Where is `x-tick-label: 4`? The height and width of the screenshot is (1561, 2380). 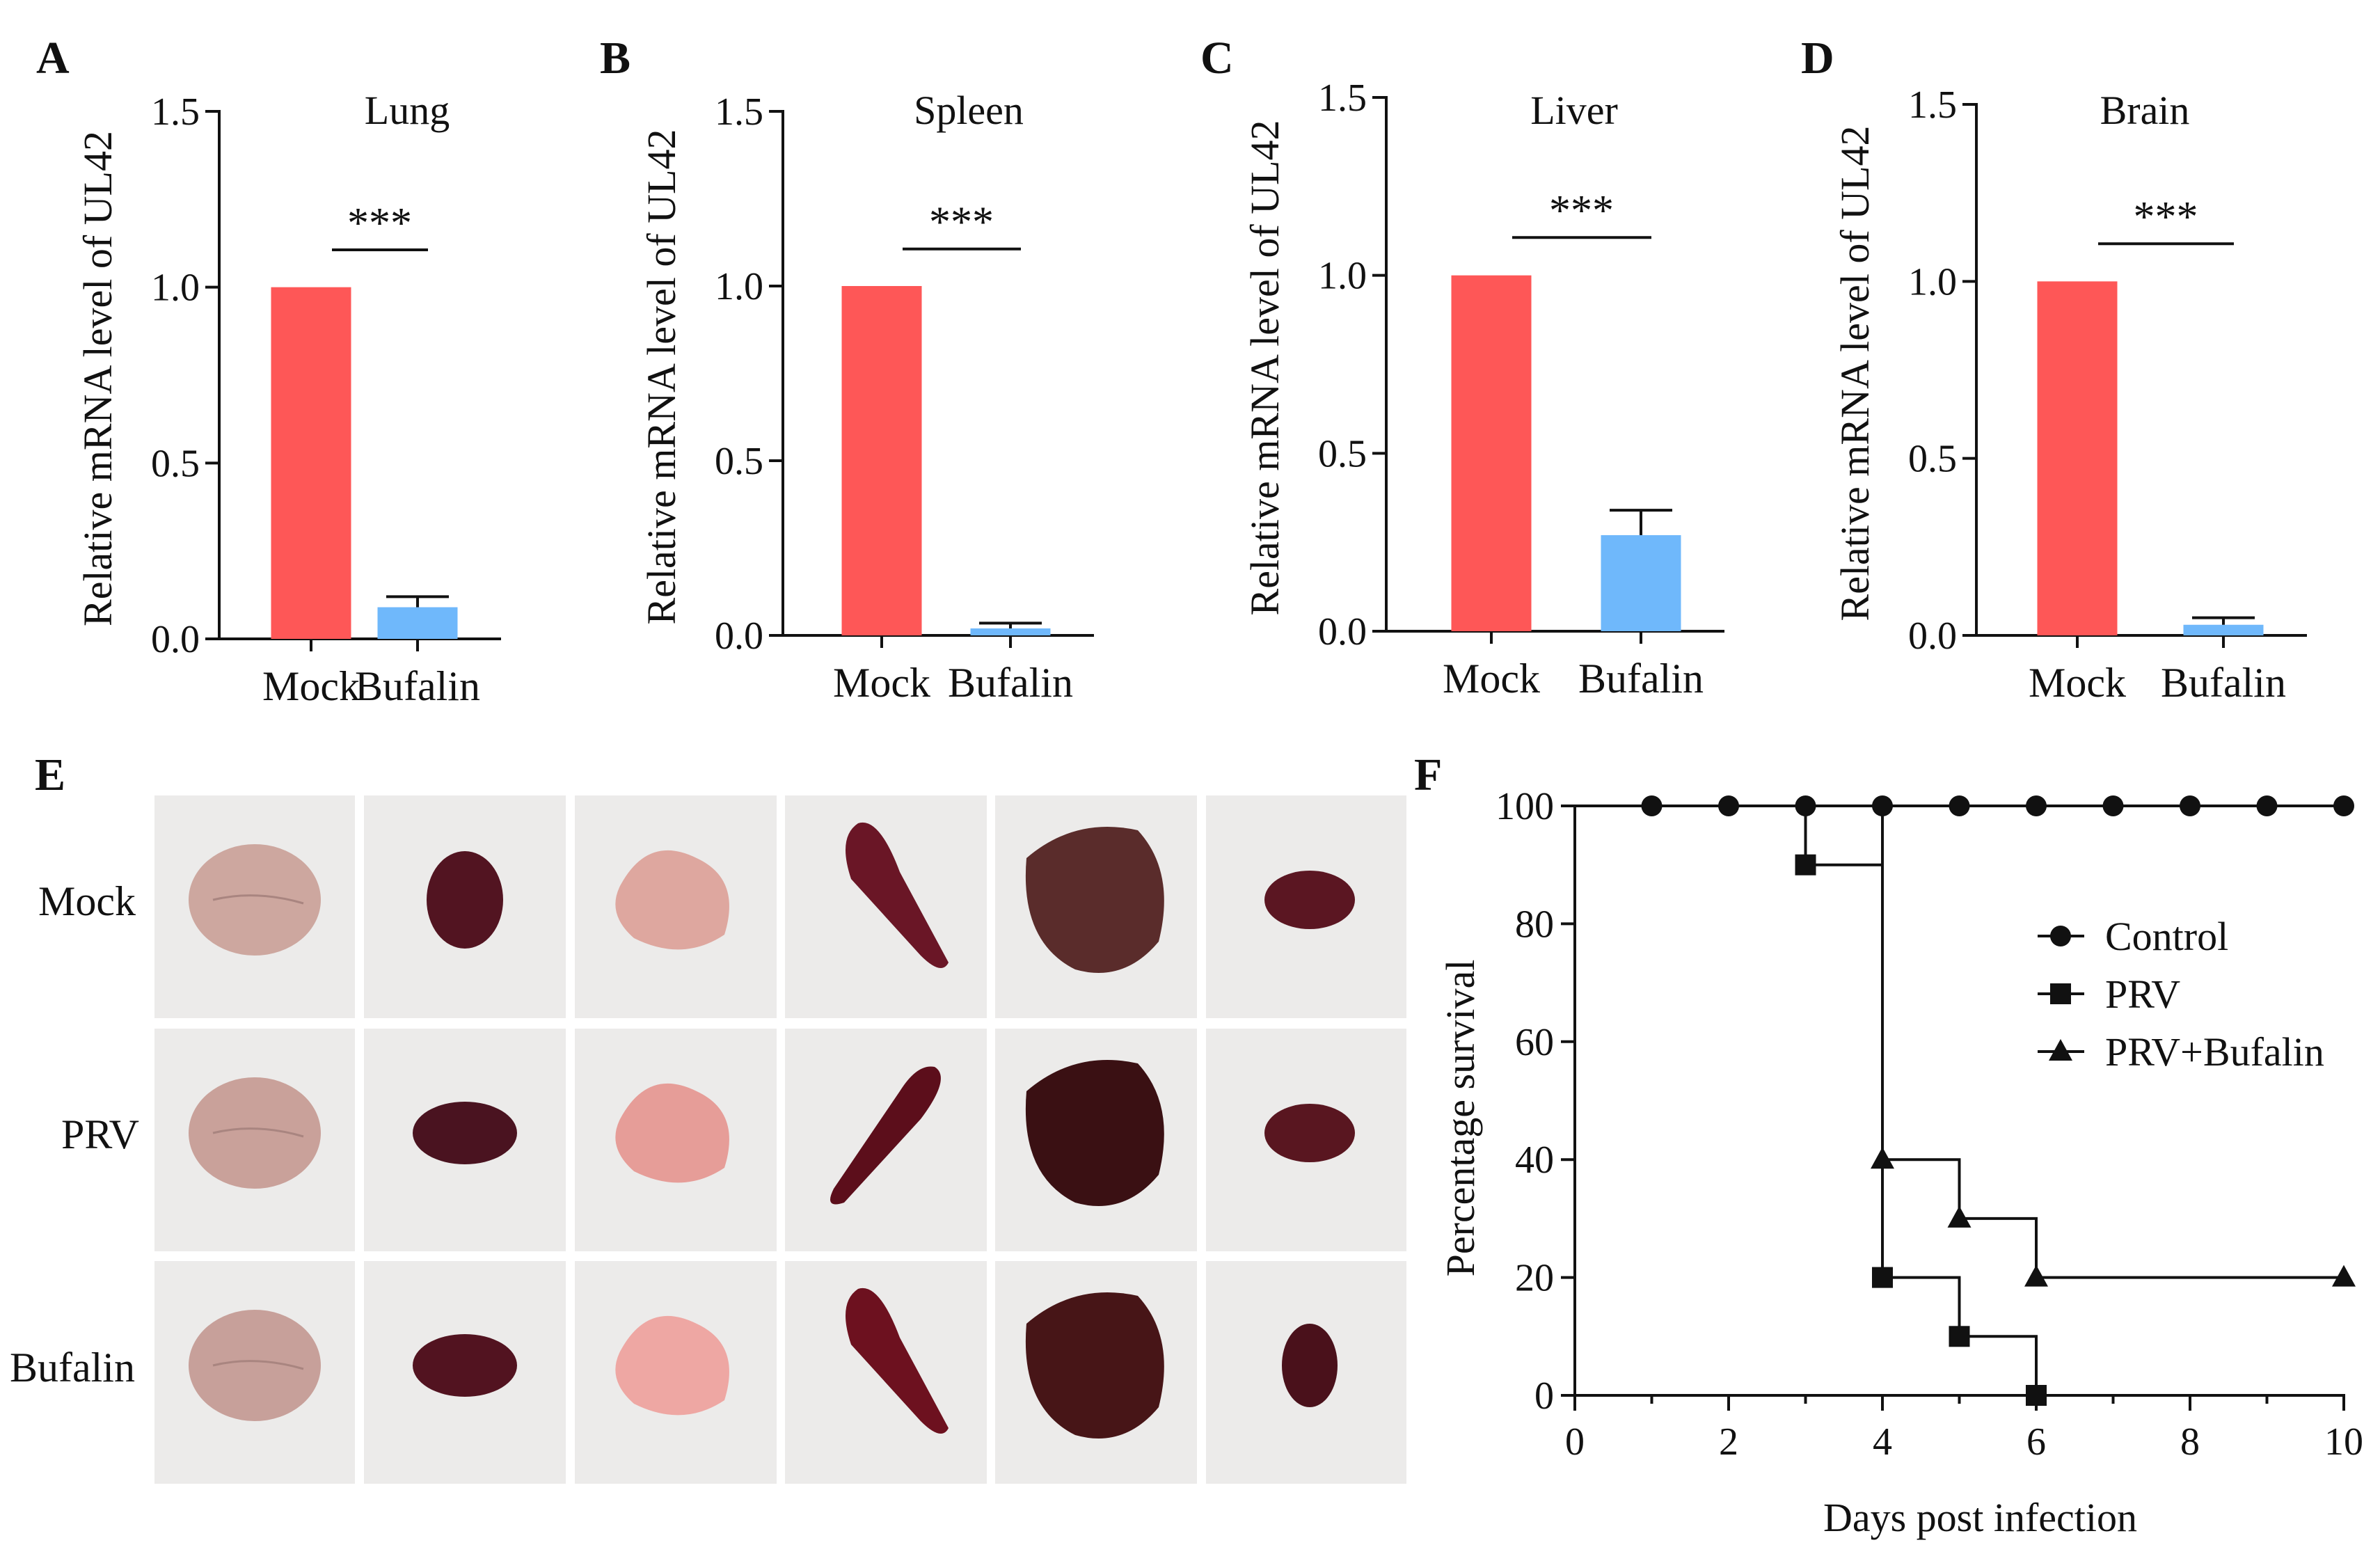 x-tick-label: 4 is located at coordinates (1882, 1442).